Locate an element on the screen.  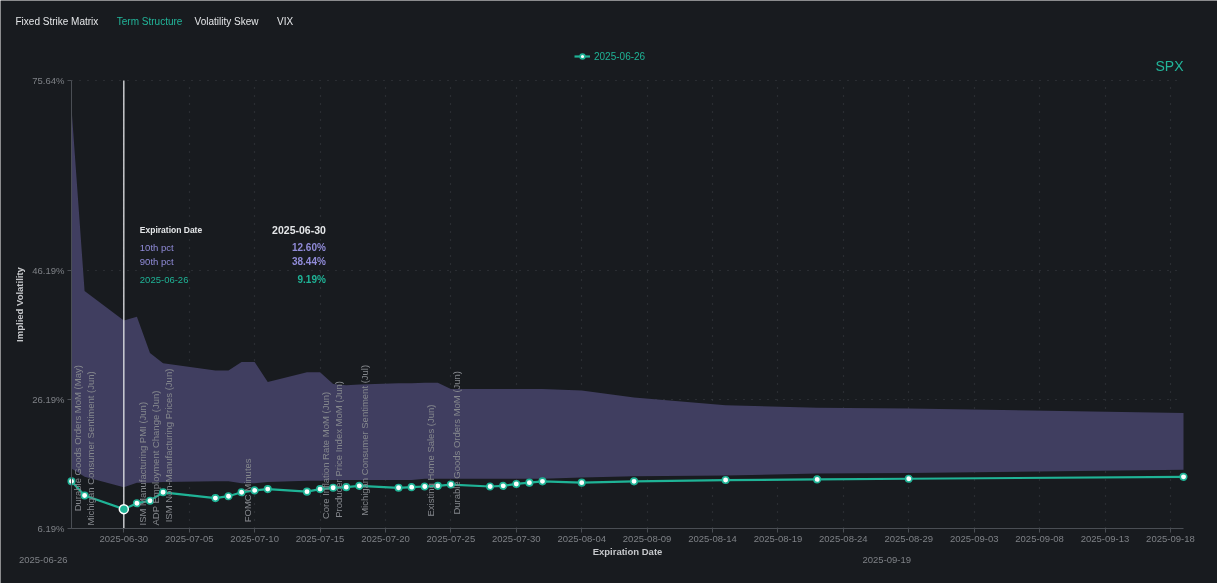
annotation: Michigan Consumer Sentiment (Jun) is located at coordinates (90, 448).